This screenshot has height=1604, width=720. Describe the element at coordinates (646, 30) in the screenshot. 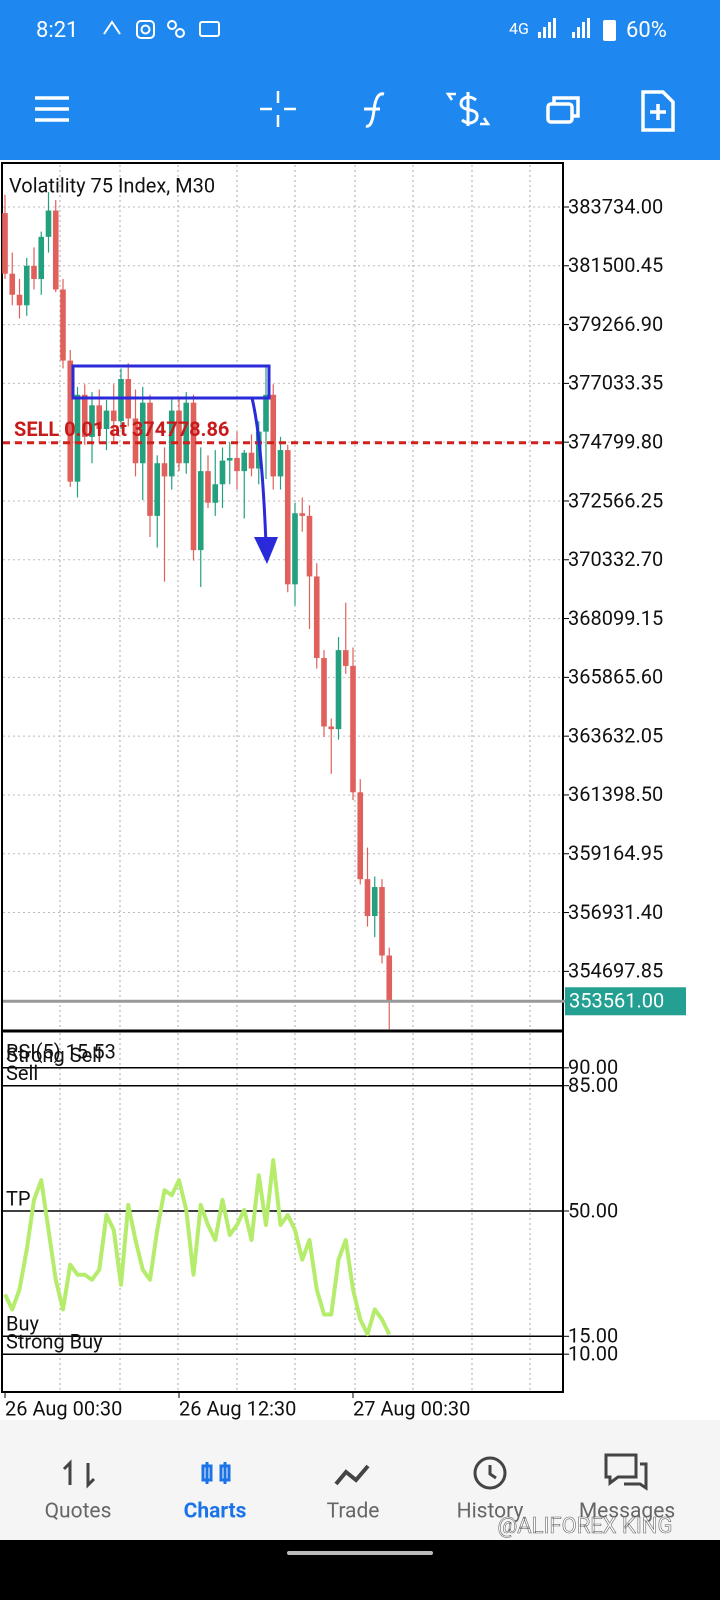

I see `status-battery: 60%` at that location.